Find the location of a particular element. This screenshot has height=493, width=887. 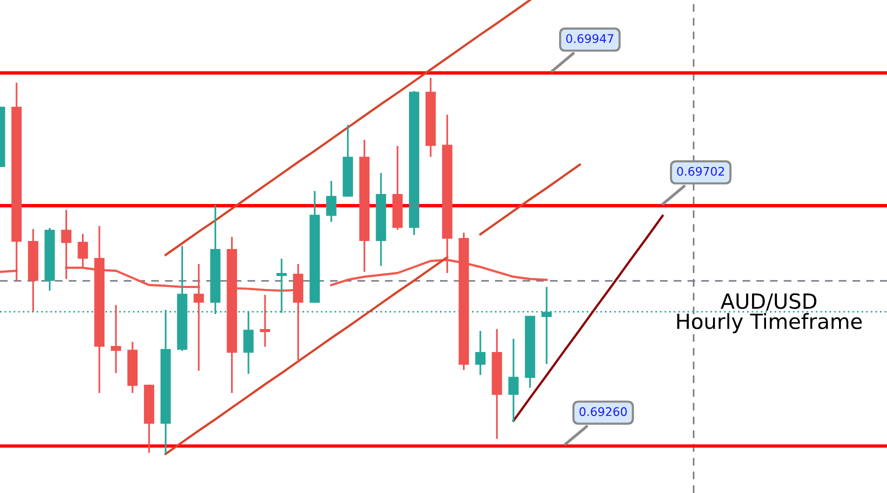

annotation: 0.69260 is located at coordinates (603, 411).